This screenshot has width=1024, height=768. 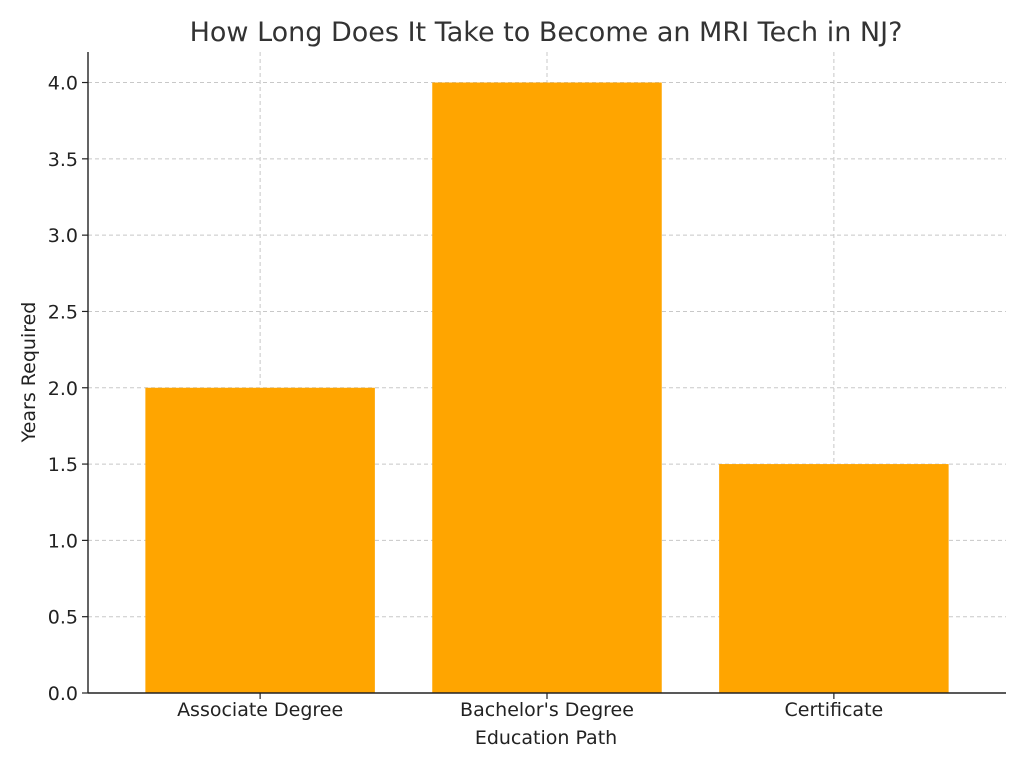 What do you see at coordinates (260, 710) in the screenshot?
I see `x-tick-label: Associate Degree` at bounding box center [260, 710].